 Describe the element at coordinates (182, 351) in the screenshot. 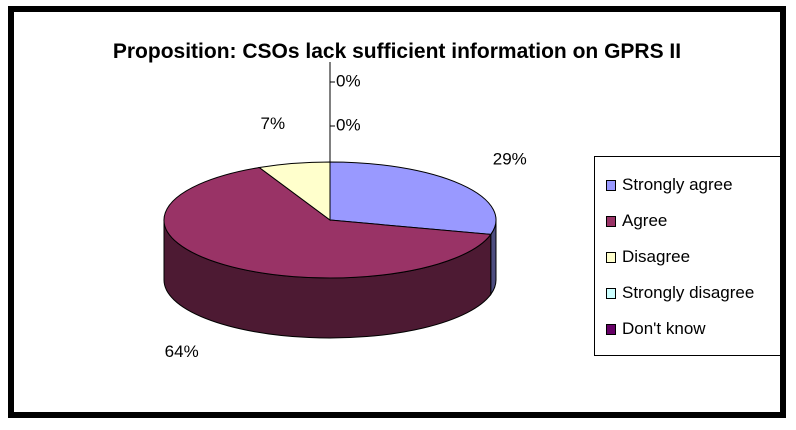

I see `data-label-2: 64%` at that location.